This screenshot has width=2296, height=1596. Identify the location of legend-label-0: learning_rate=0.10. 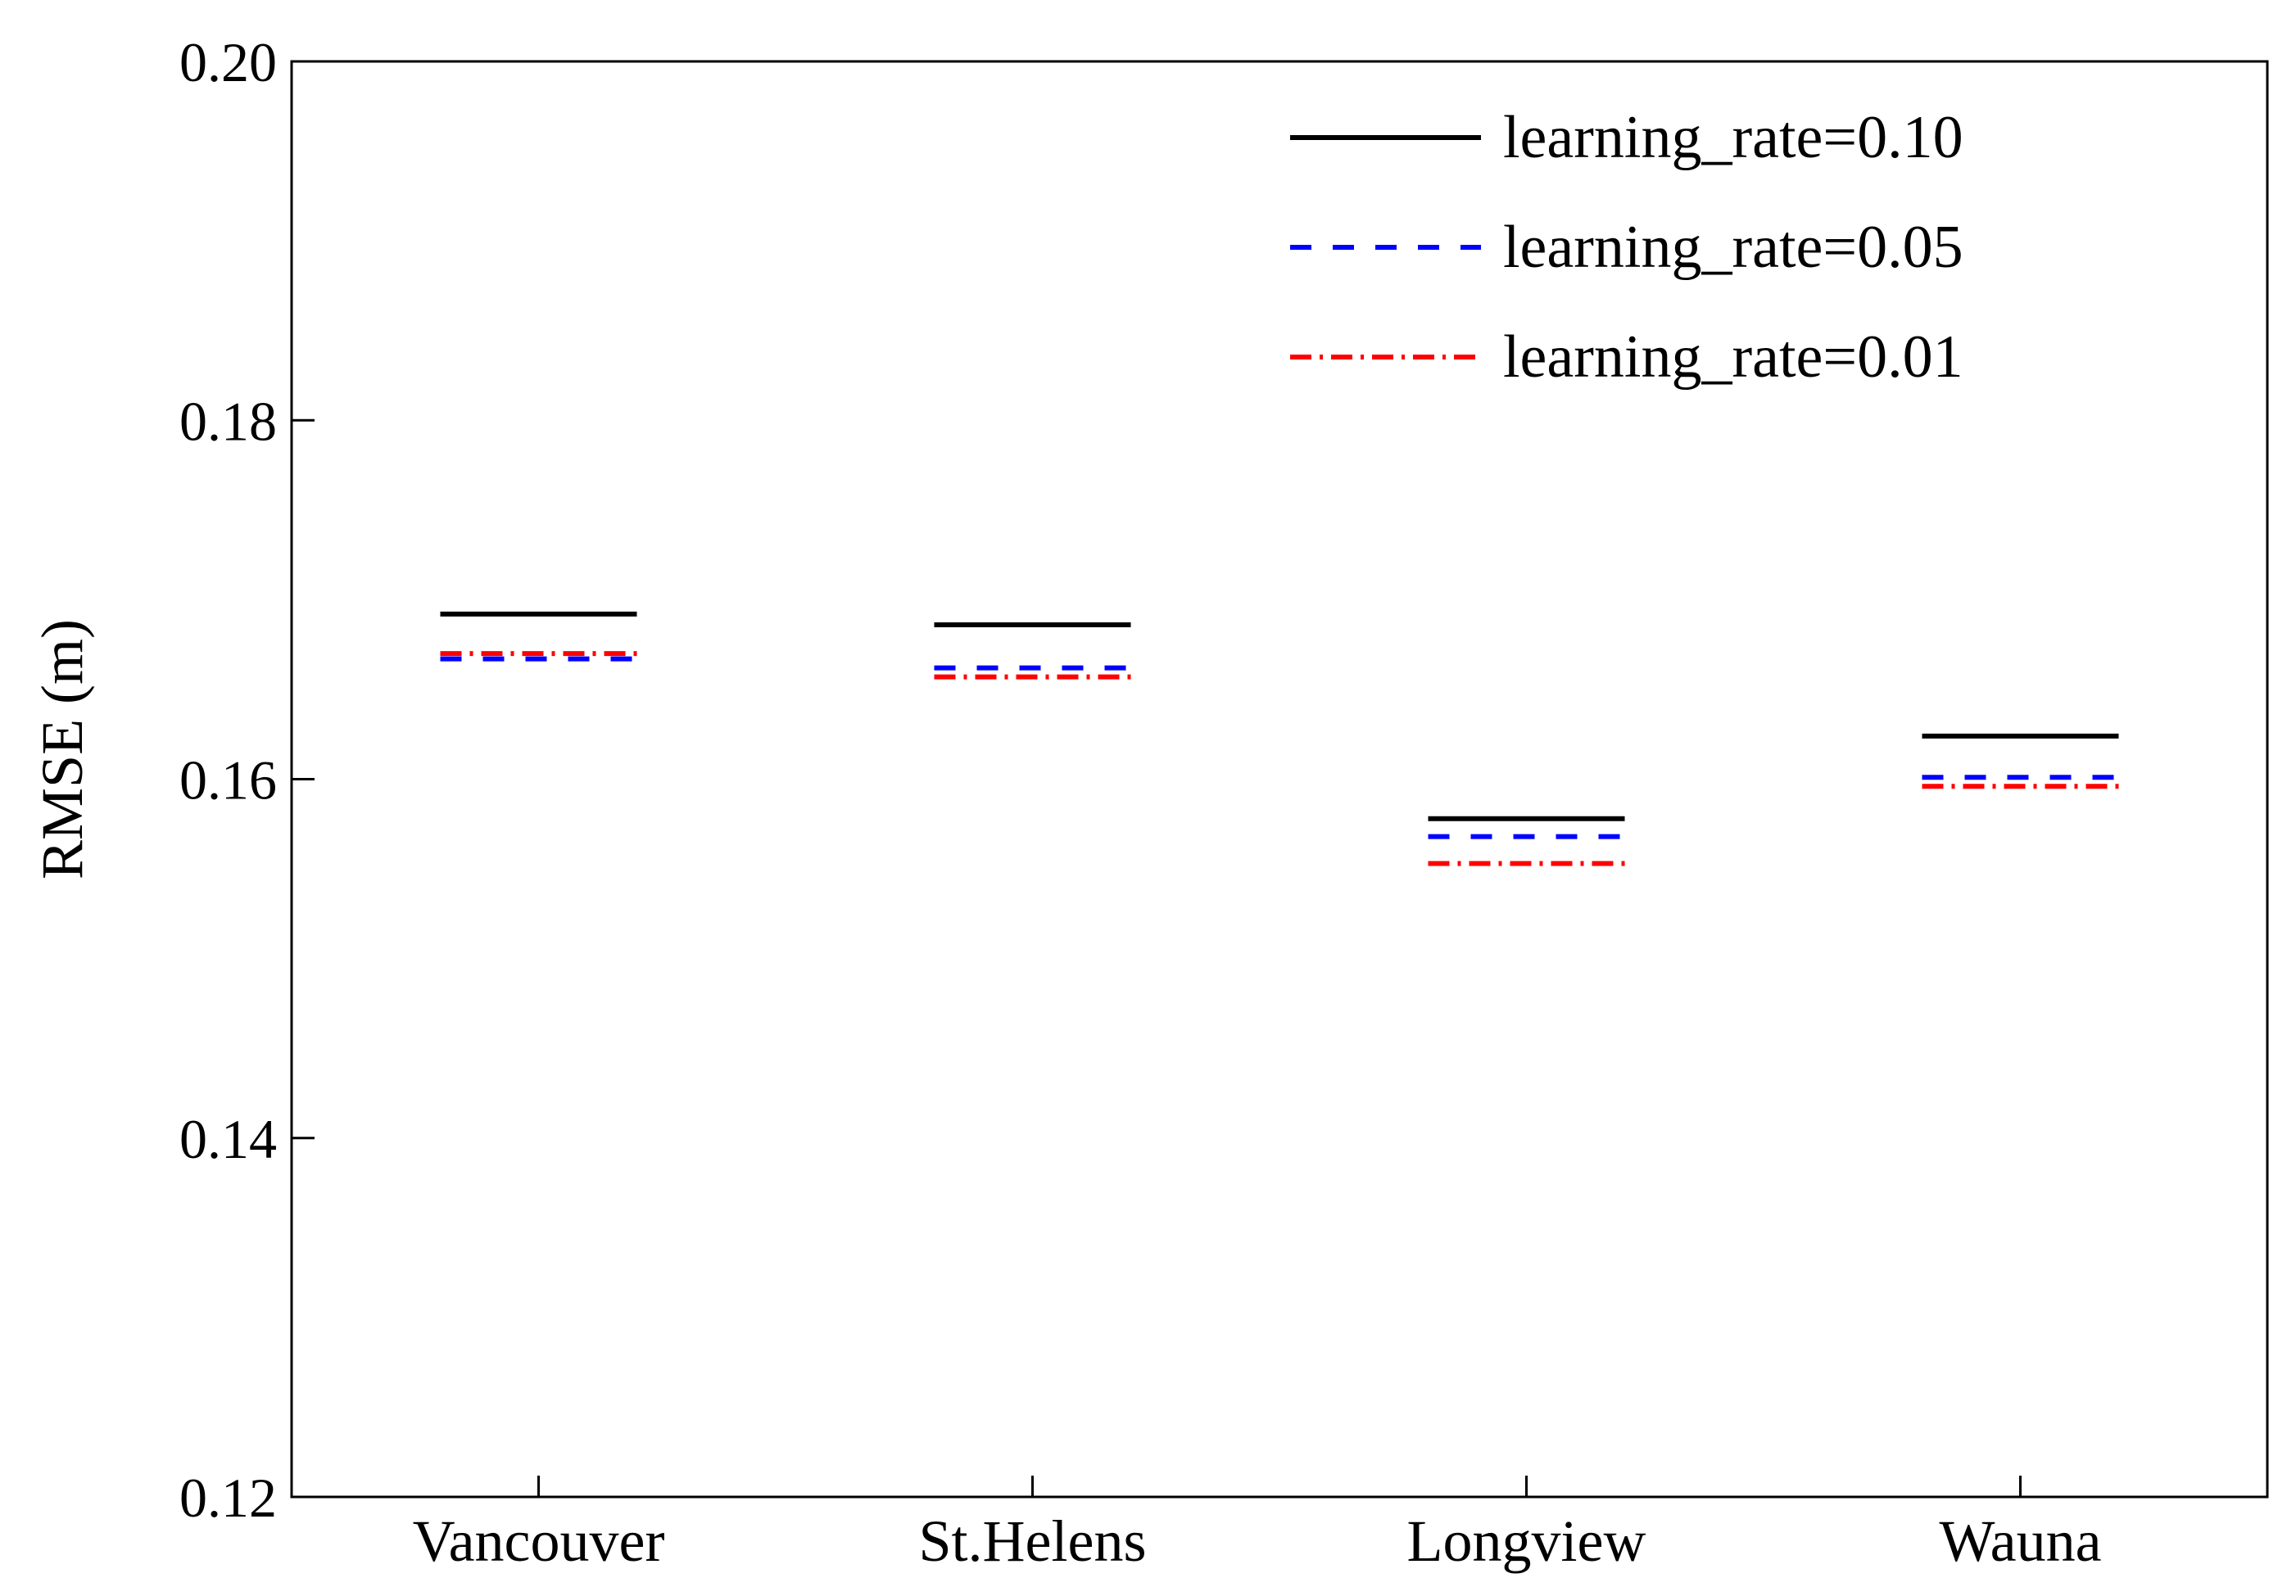
(1733, 137).